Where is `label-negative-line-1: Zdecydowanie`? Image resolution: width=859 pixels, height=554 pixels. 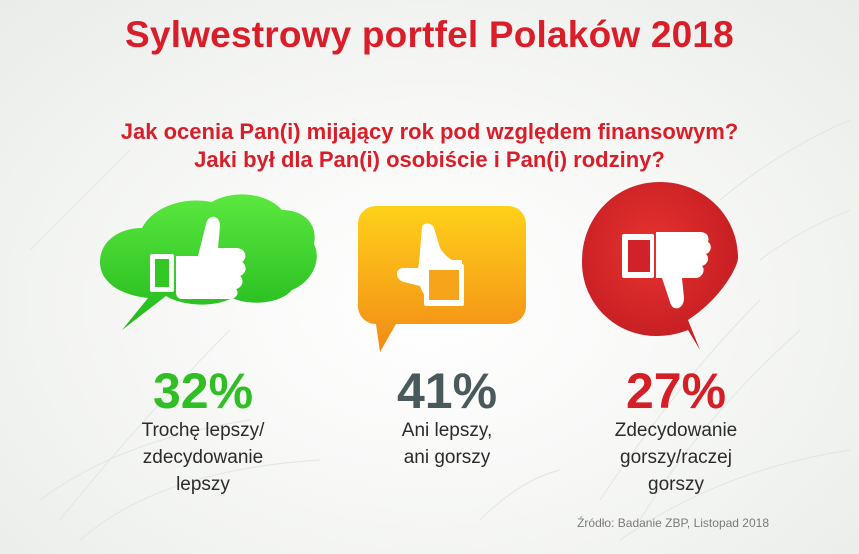
label-negative-line-1: Zdecydowanie is located at coordinates (676, 430).